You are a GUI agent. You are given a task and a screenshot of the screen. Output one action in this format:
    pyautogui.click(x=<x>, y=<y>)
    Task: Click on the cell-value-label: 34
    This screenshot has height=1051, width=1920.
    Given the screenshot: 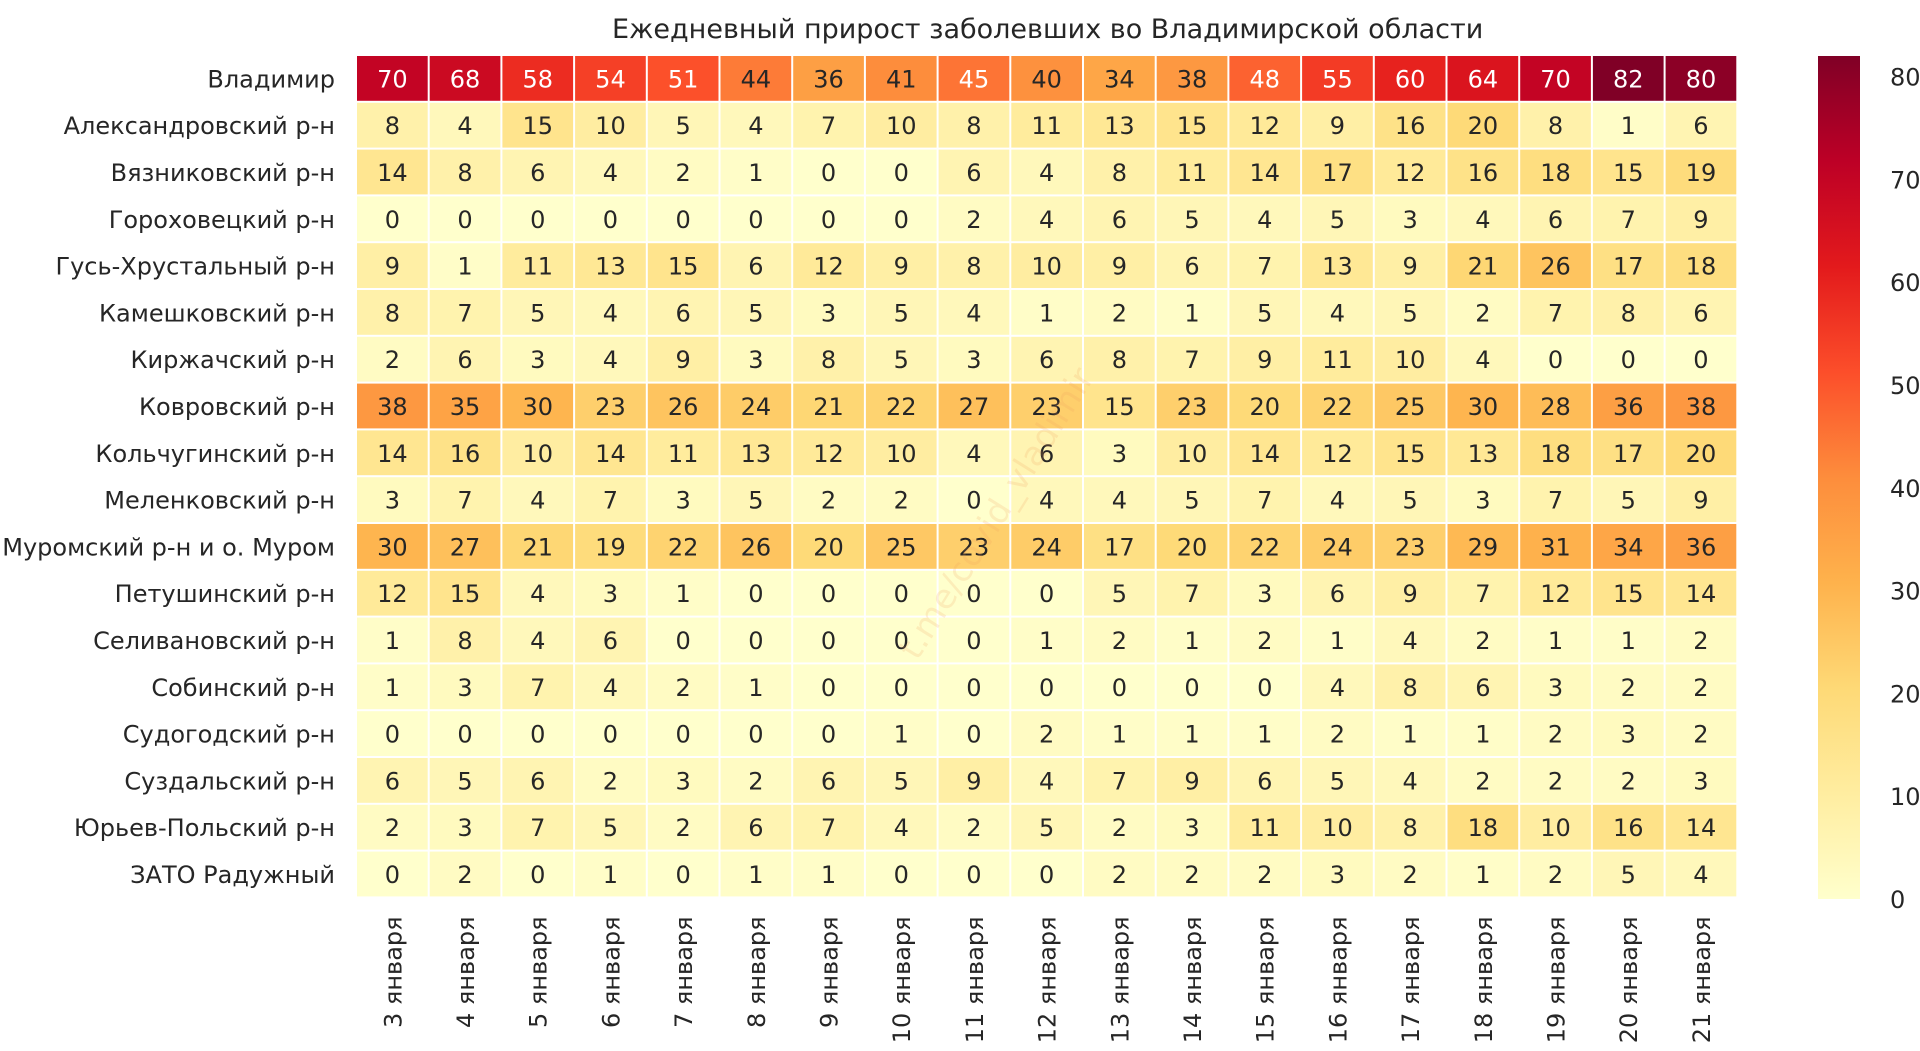 What is the action you would take?
    pyautogui.click(x=1628, y=547)
    